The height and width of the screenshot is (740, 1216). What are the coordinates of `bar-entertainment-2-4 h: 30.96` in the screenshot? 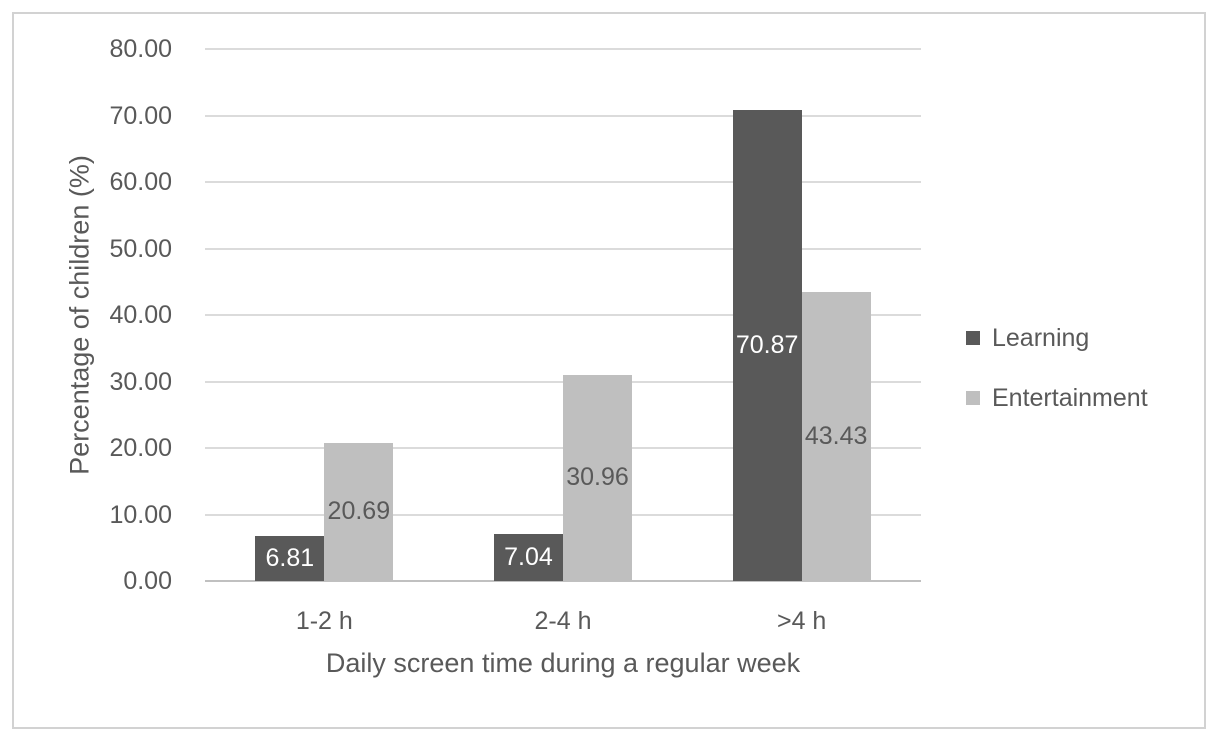 It's located at (597, 478).